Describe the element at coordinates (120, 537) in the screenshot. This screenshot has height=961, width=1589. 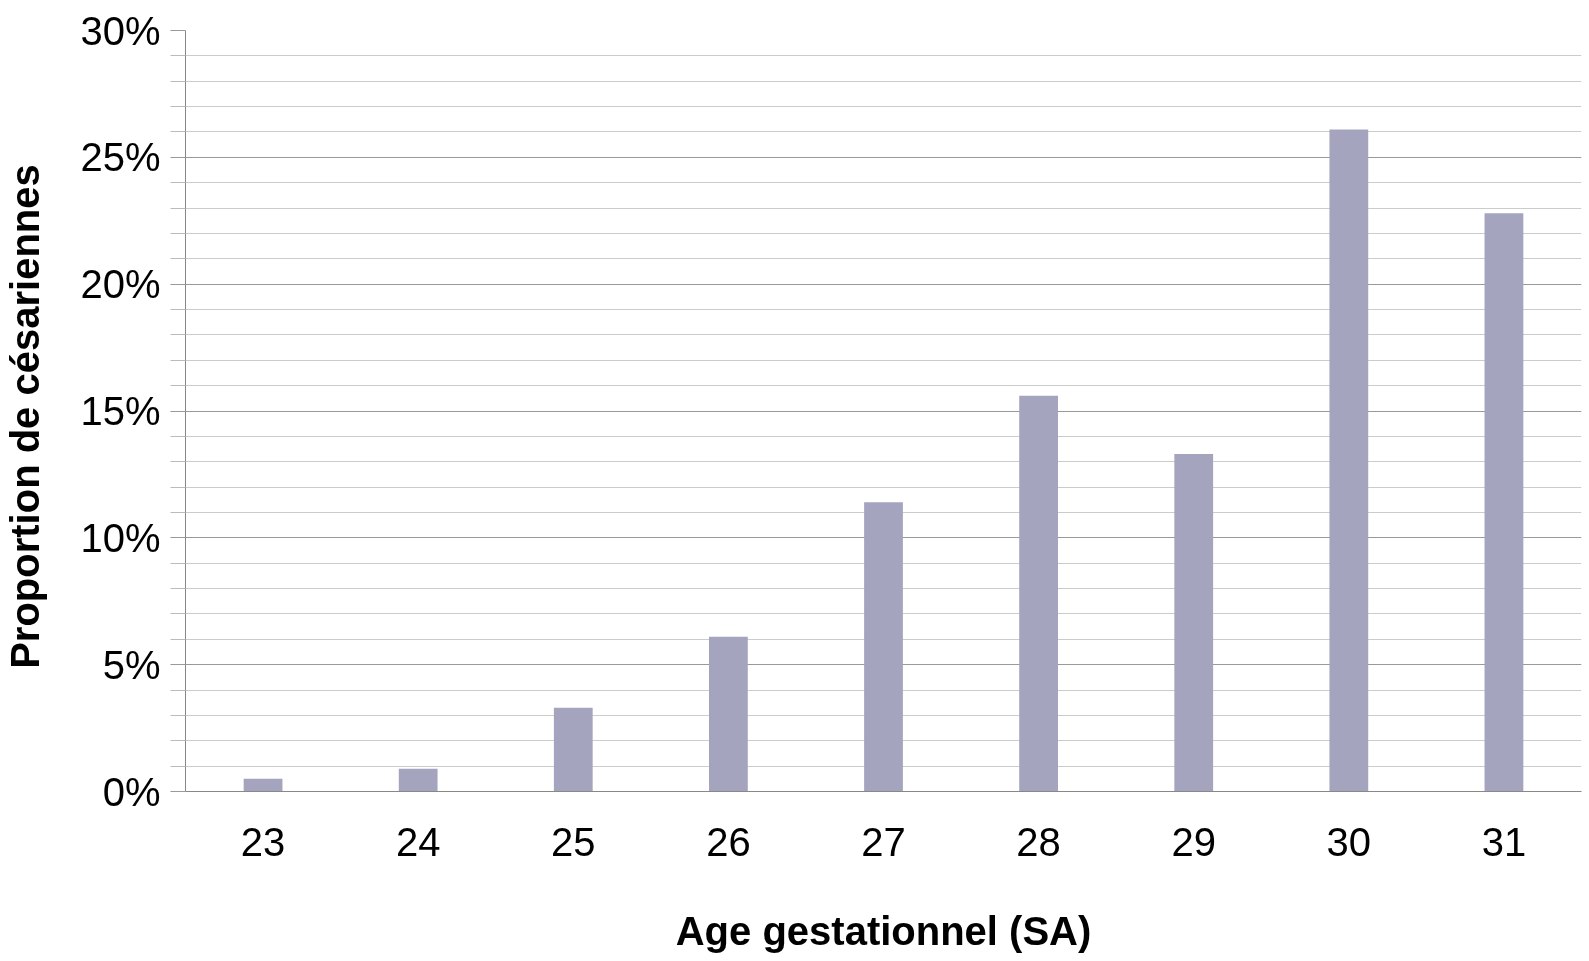
I see `y-tick-label: 10%` at that location.